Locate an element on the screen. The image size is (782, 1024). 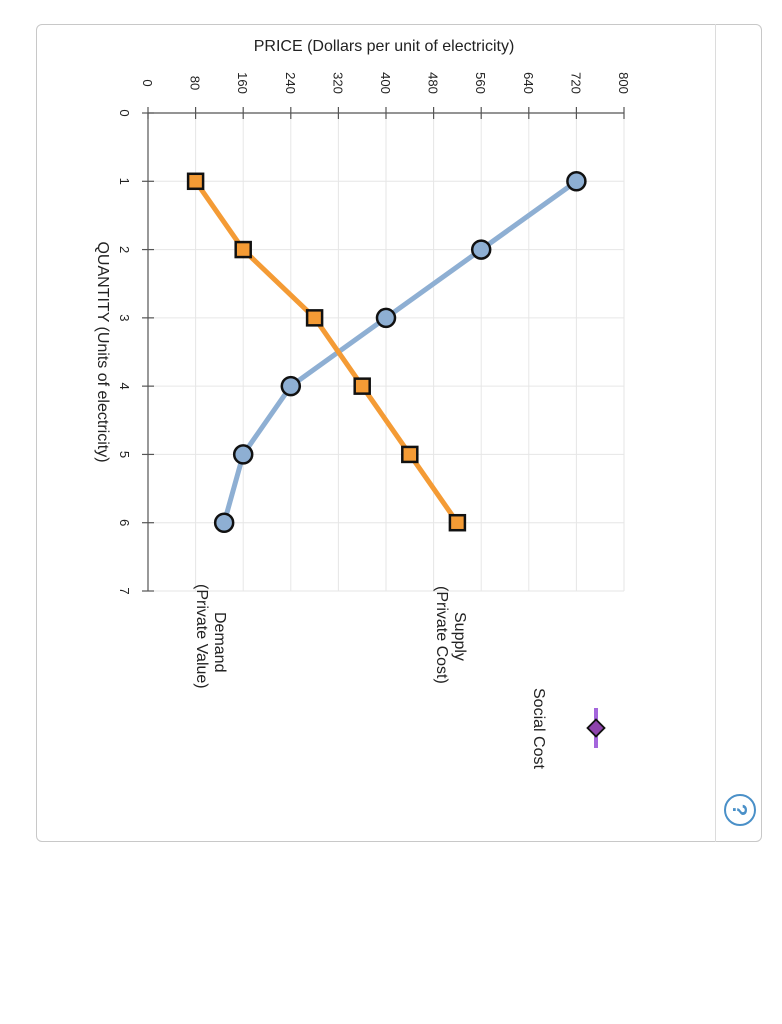
price-tick-label-480: 480 is located at coordinates (433, 83).